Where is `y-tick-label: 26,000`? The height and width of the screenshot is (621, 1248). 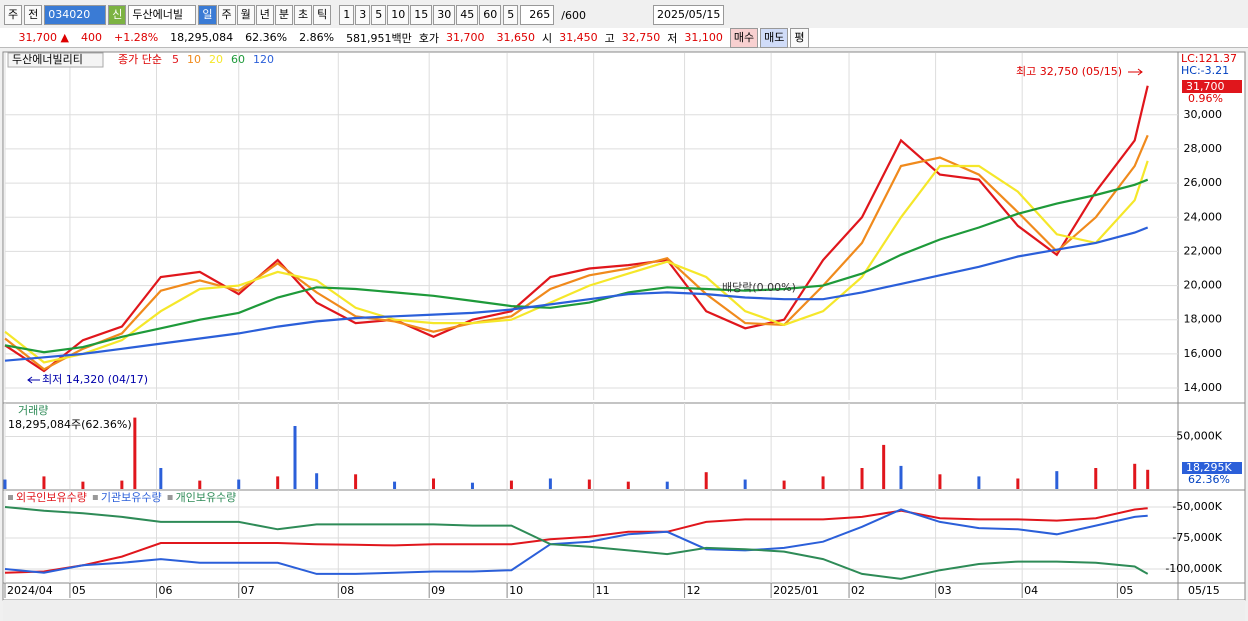
y-tick-label: 26,000 is located at coordinates (1203, 182).